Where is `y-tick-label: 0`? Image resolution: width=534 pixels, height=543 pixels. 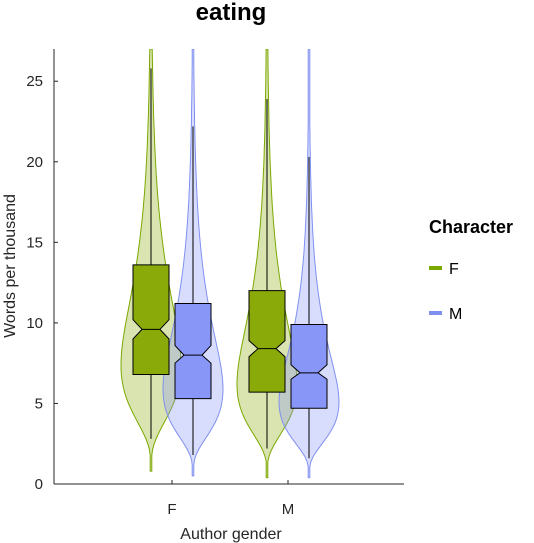
y-tick-label: 0 is located at coordinates (39, 484).